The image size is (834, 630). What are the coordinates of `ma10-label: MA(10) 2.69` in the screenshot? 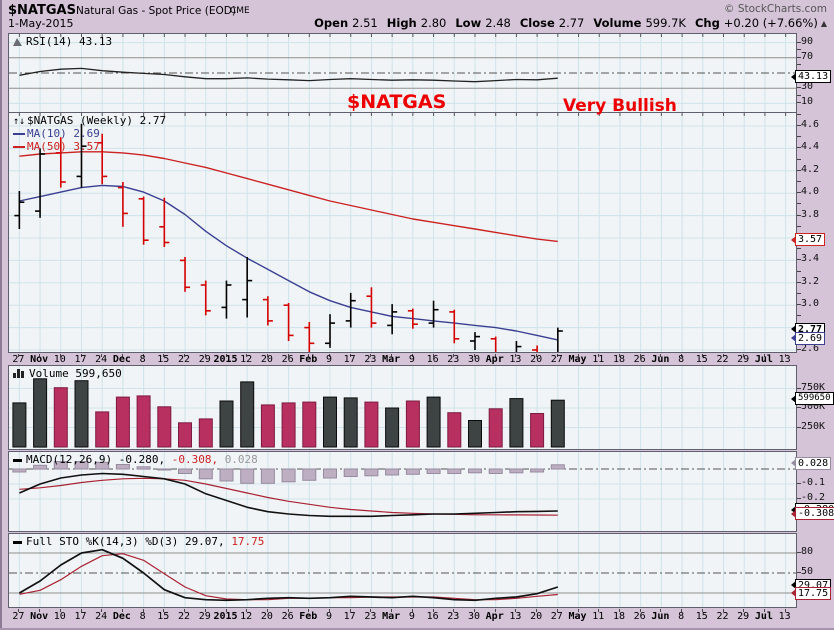 It's located at (63, 133).